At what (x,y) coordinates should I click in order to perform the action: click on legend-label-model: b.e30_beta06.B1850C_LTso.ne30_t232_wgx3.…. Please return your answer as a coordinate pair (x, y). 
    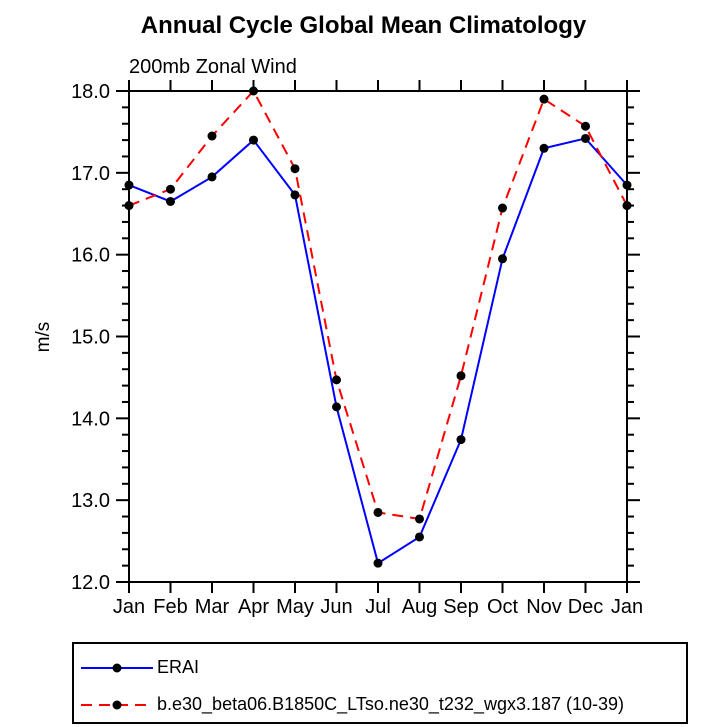
    Looking at the image, I should click on (391, 704).